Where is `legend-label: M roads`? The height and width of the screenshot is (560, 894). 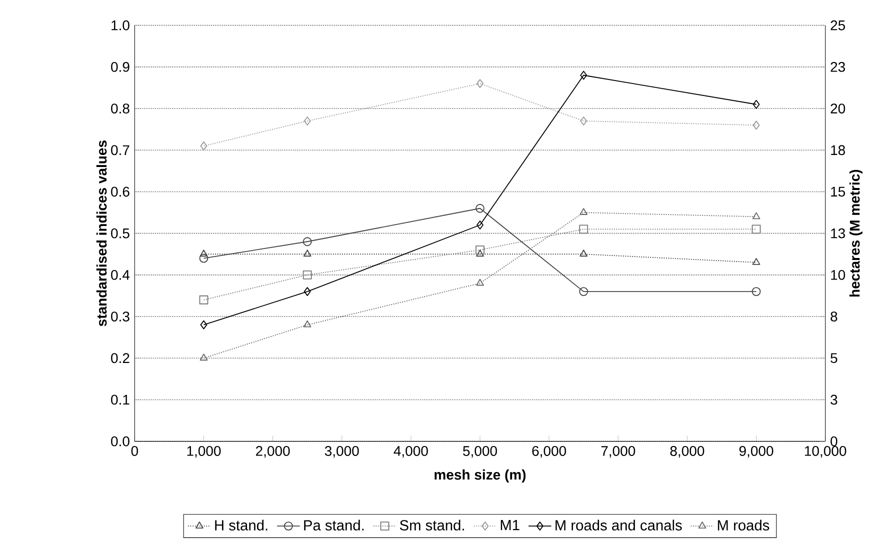 legend-label: M roads is located at coordinates (744, 525).